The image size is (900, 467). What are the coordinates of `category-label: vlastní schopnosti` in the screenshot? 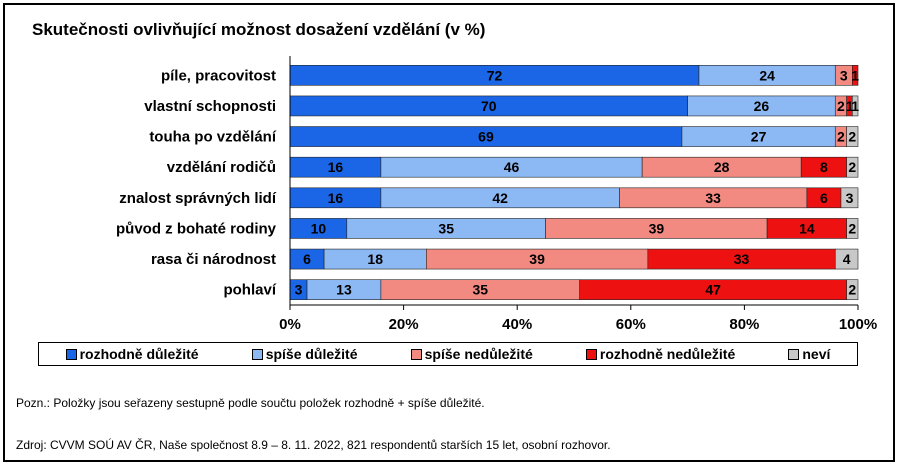 It's located at (210, 106).